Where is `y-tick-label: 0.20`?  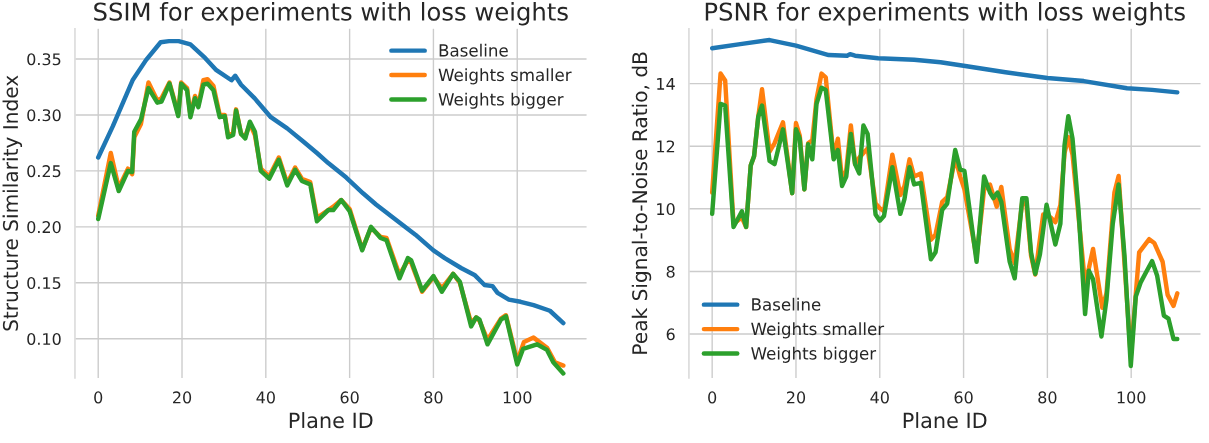 y-tick-label: 0.20 is located at coordinates (44, 227).